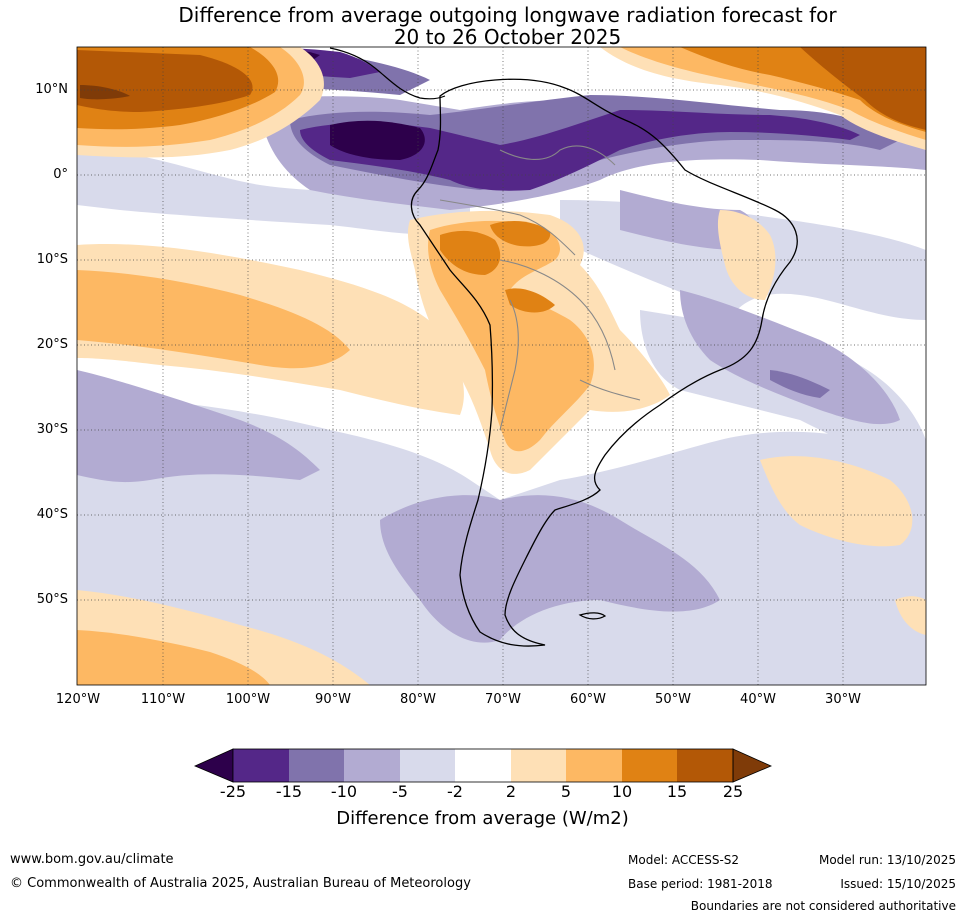 The image size is (965, 919). I want to click on colorbar-tick: 15, so click(677, 791).